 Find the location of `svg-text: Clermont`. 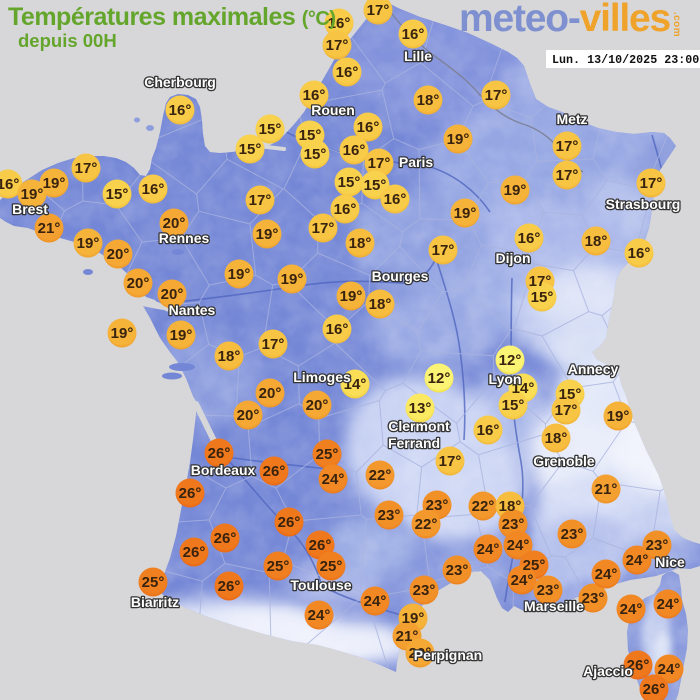

svg-text: Clermont is located at coordinates (419, 426).